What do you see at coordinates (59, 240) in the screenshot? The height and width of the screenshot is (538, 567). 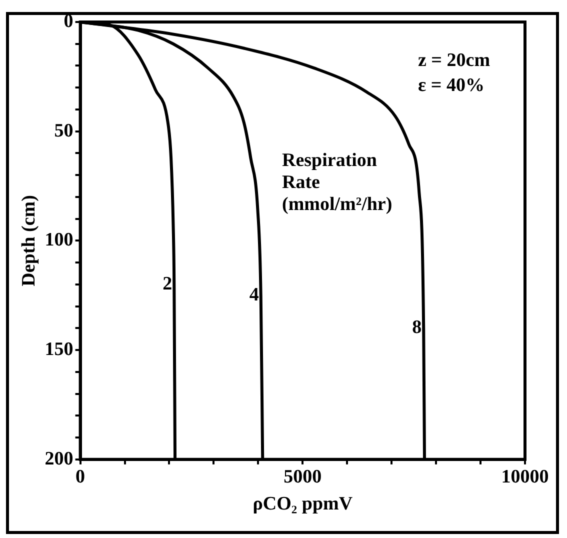 I see `y-tick-label: 100` at bounding box center [59, 240].